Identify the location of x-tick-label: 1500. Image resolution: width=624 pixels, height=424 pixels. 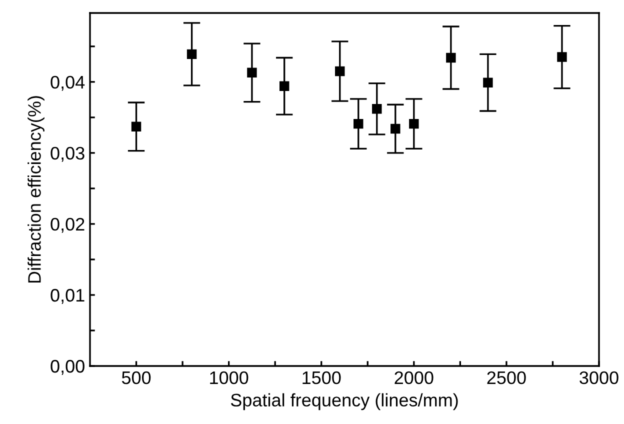
(321, 377).